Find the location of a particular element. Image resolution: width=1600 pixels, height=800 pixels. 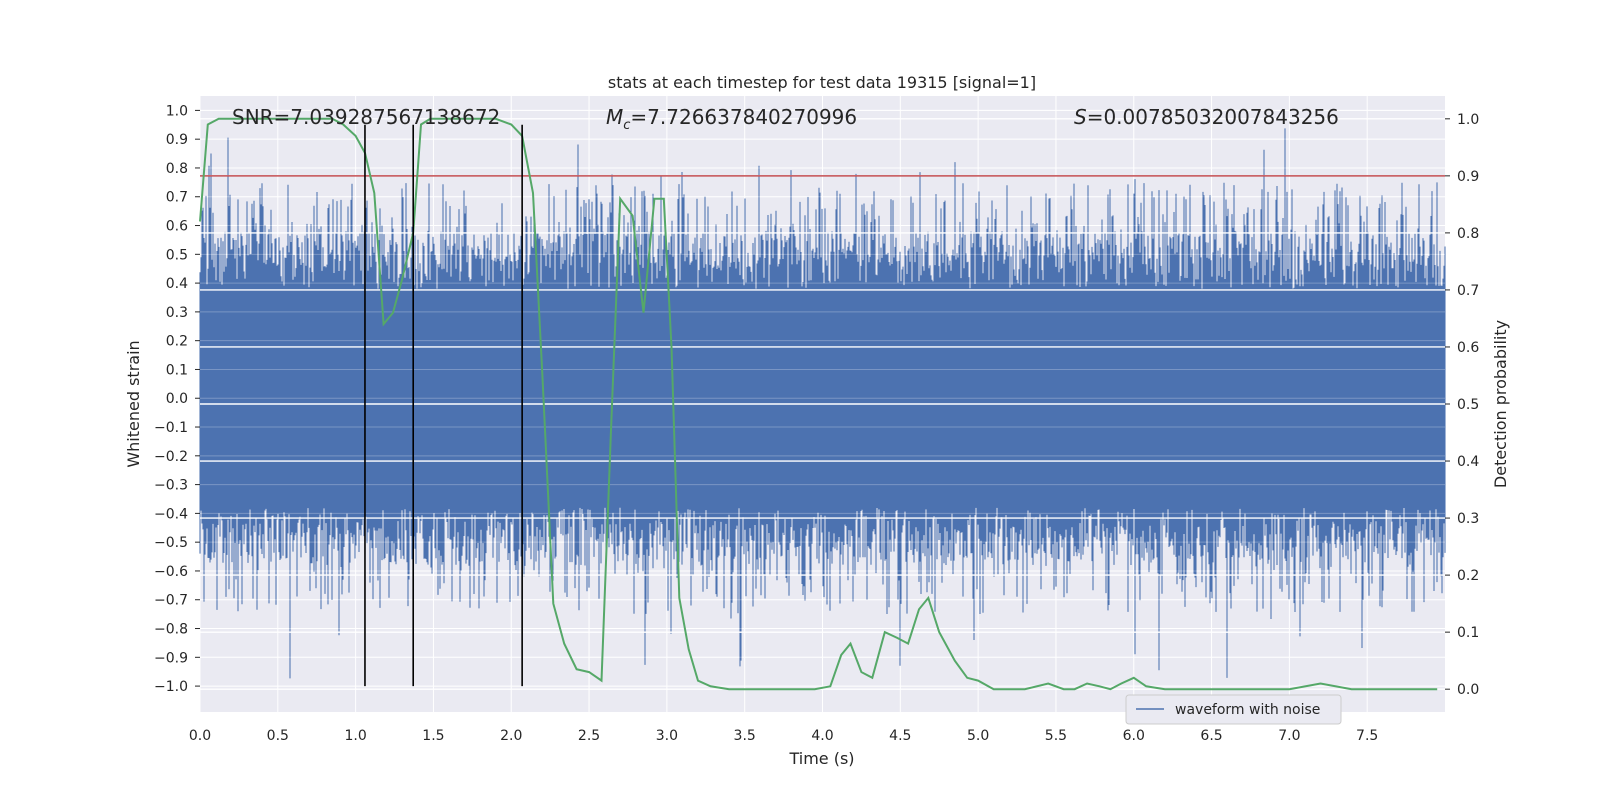

x-tick-label: 2.5 is located at coordinates (589, 736).